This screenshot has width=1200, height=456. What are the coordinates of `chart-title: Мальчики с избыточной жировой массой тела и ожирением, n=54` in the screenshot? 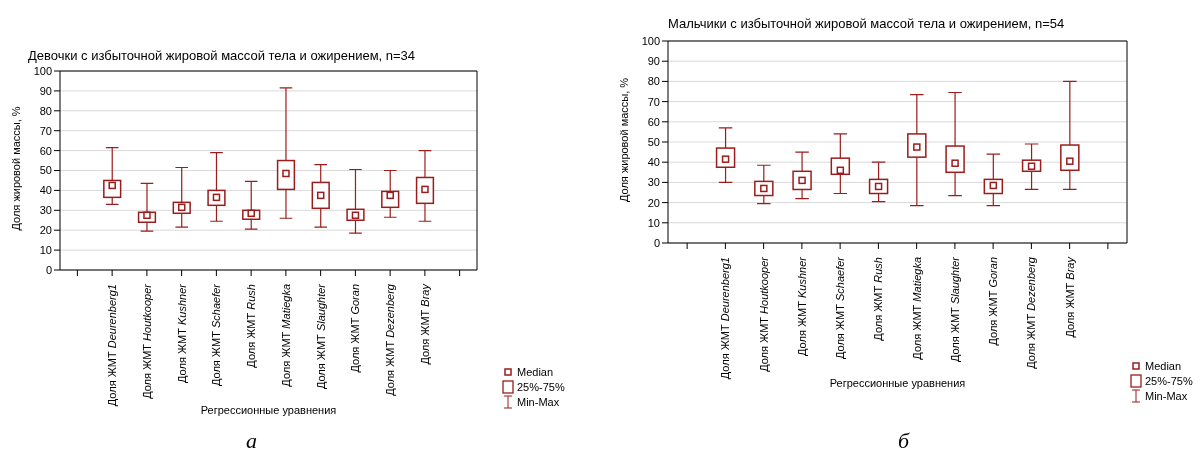 It's located at (866, 23).